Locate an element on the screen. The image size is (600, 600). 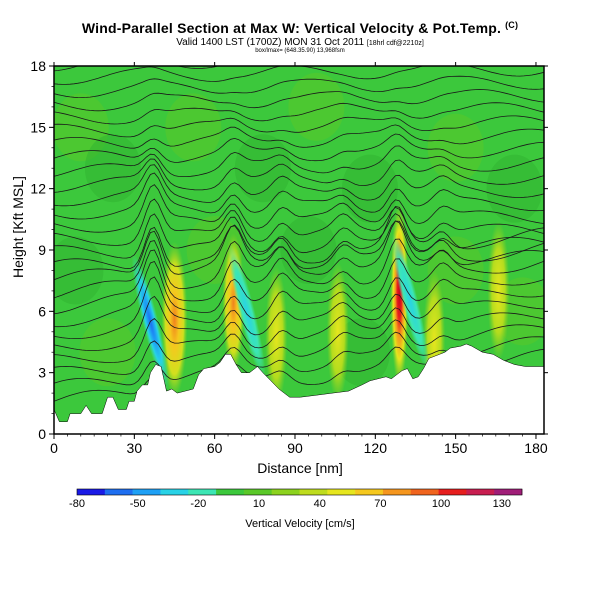
y-tick-label: 9 is located at coordinates (42, 250).